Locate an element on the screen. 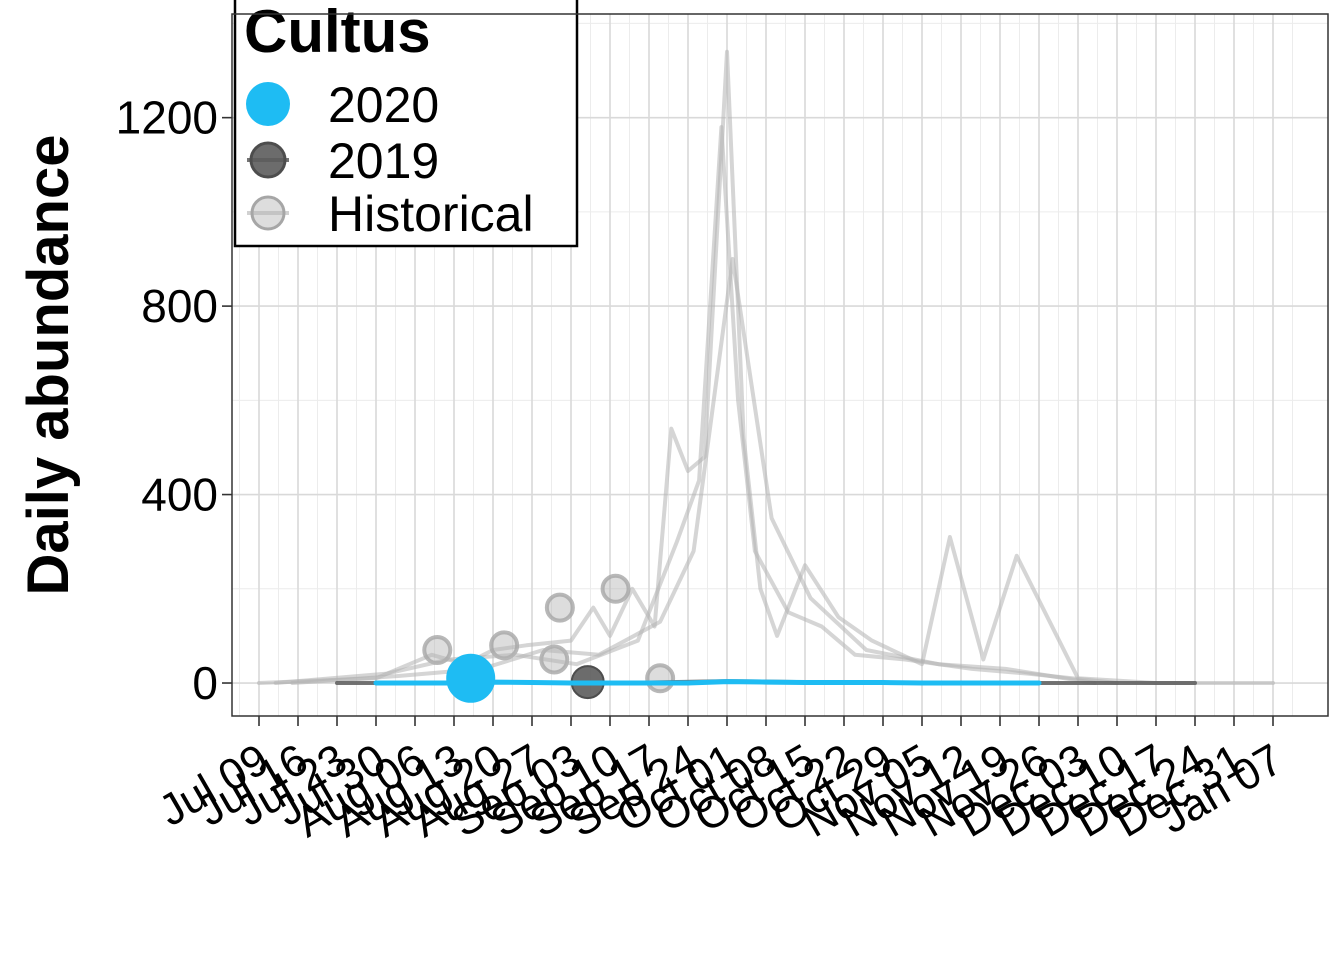 The width and height of the screenshot is (1344, 960). legend-label-historical: Historical is located at coordinates (431, 214).